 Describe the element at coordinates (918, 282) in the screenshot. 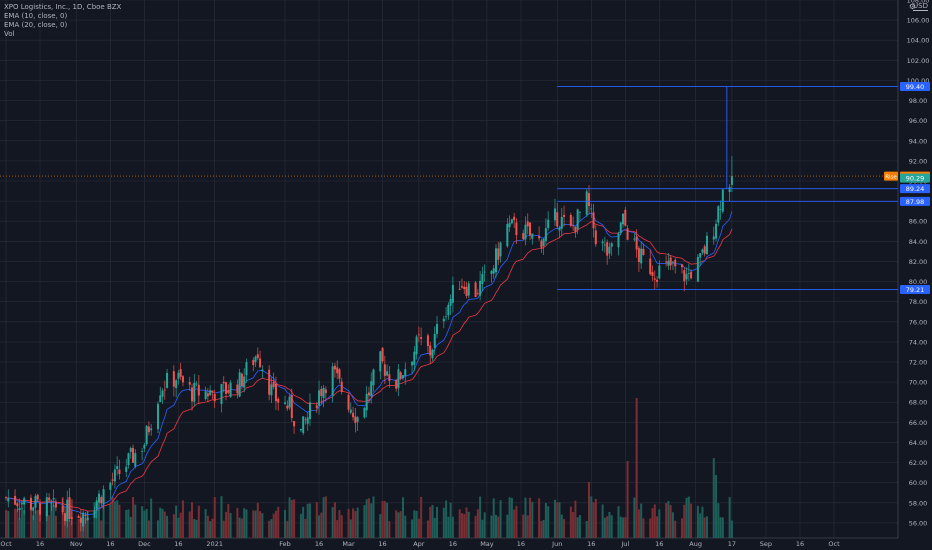

I see `y-tick-label: 80.00` at that location.